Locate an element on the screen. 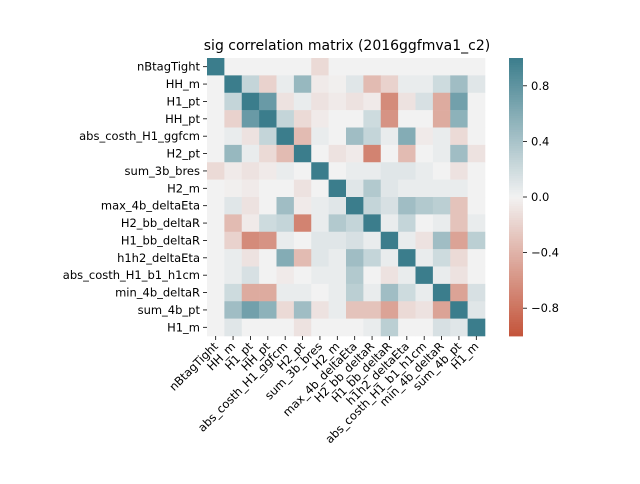 The height and width of the screenshot is (484, 640). row-label: HH_m is located at coordinates (183, 84).